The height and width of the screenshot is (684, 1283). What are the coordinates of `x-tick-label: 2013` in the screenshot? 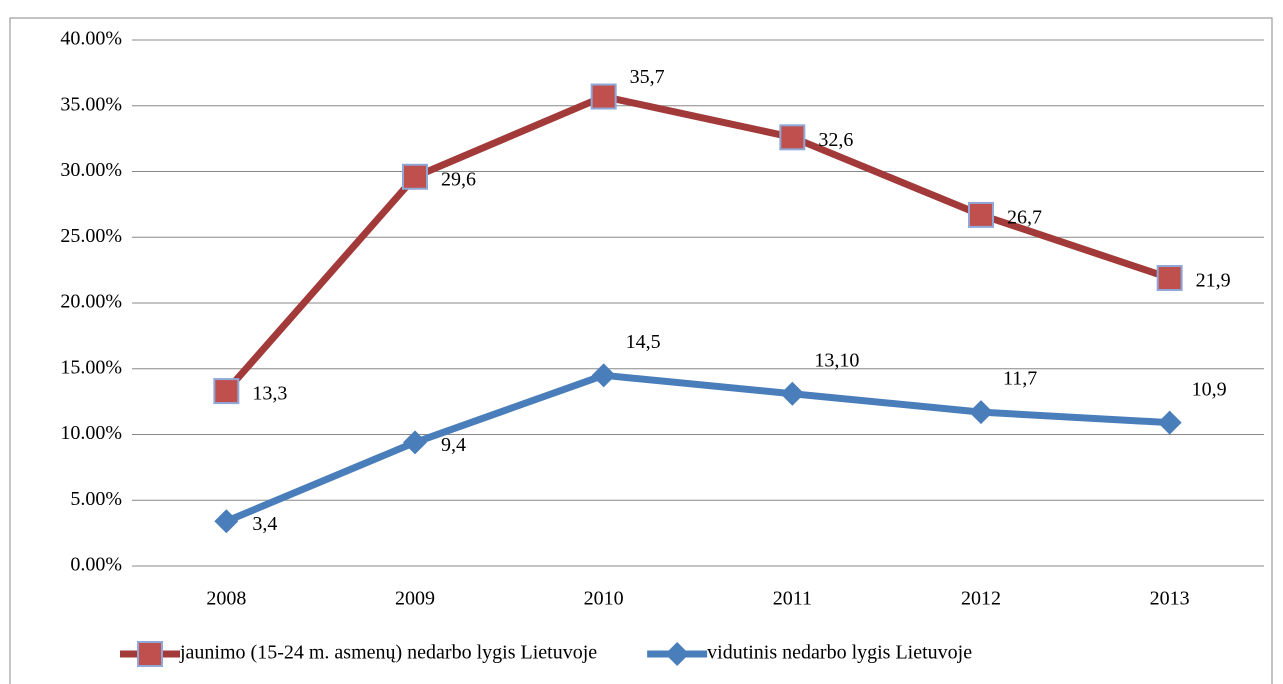 It's located at (1170, 599).